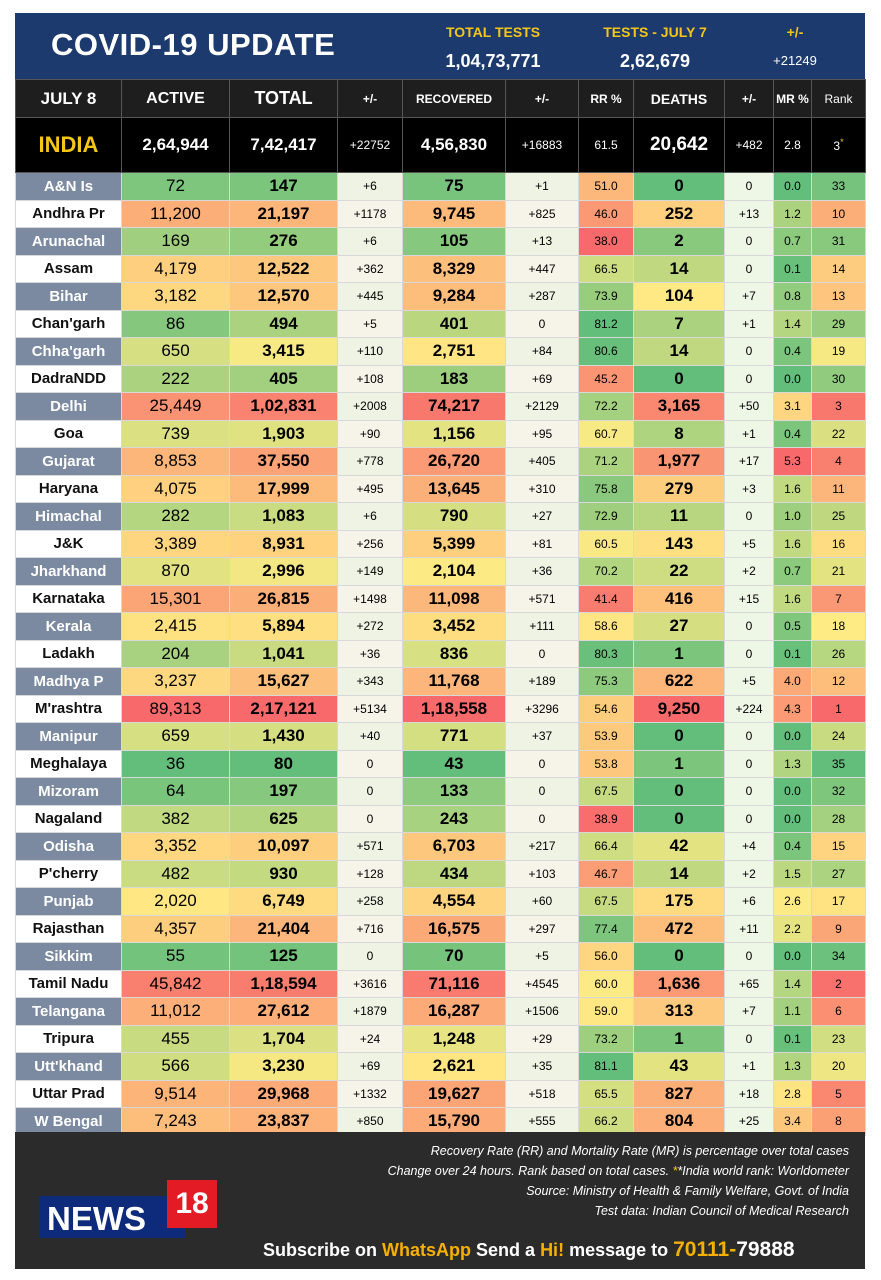 The image size is (881, 1280). Describe the element at coordinates (679, 571) in the screenshot. I see `deaths-cell: 22` at that location.